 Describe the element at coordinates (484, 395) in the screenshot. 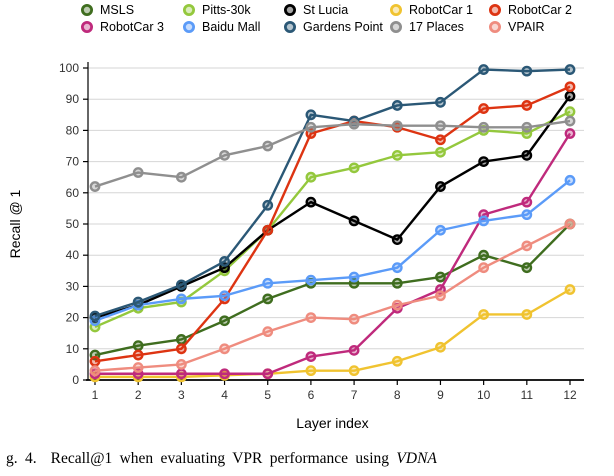

I see `x-tick-label: 10` at that location.